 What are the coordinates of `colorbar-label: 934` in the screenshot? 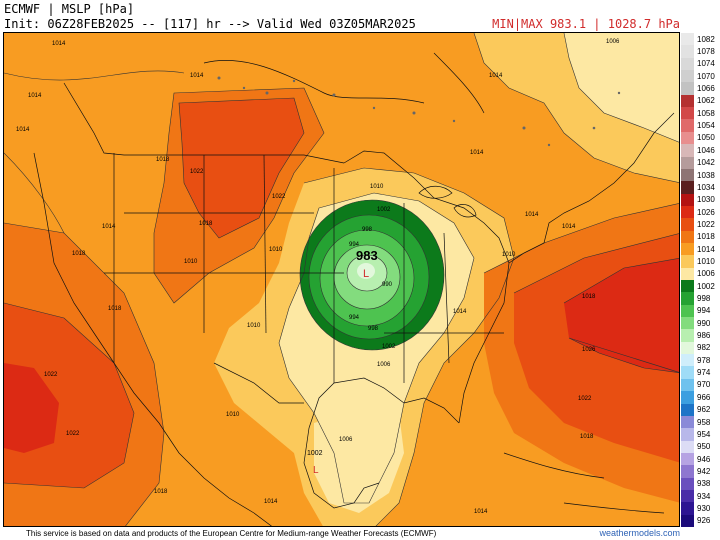 It's located at (704, 496).